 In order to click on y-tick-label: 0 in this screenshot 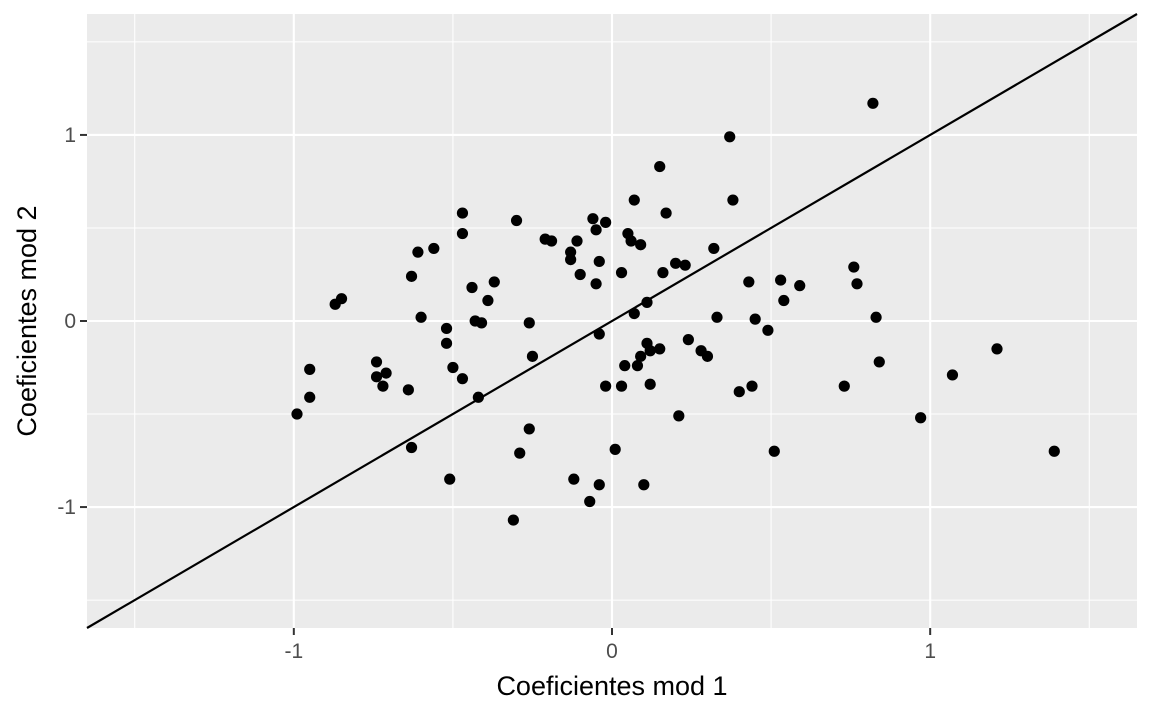, I will do `click(70, 321)`.